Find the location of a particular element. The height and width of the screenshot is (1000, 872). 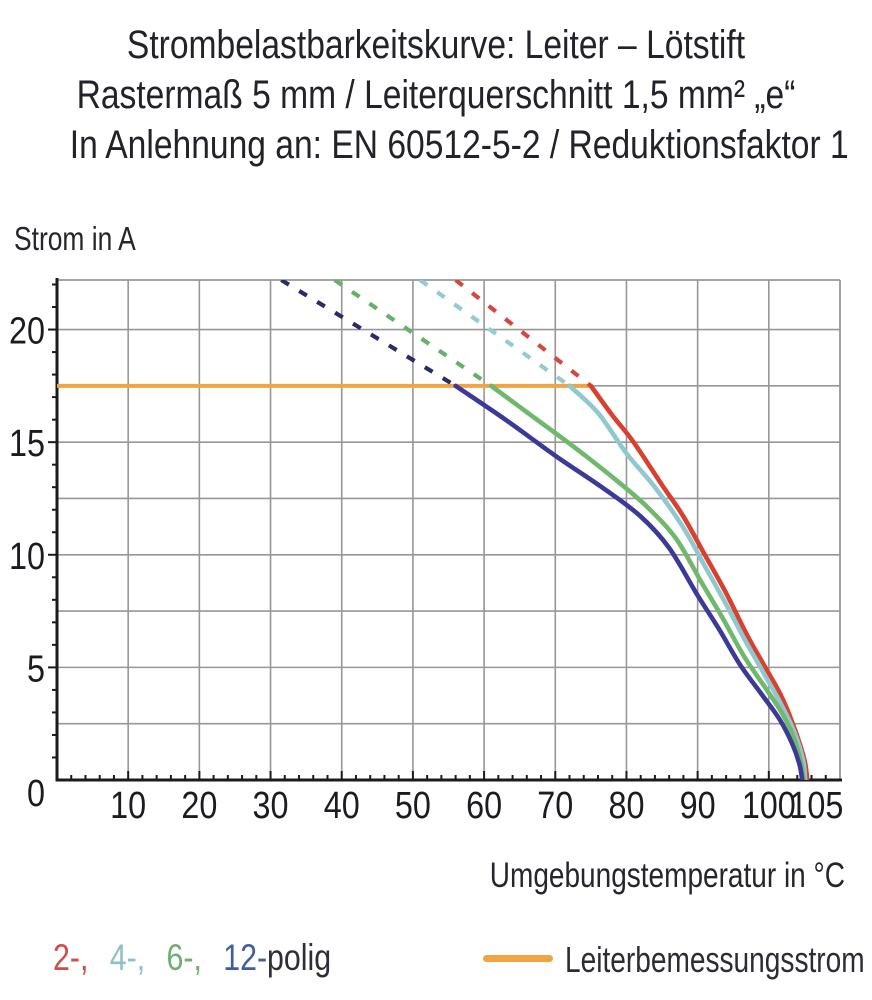

legend-item-6: 6-, is located at coordinates (184, 957).